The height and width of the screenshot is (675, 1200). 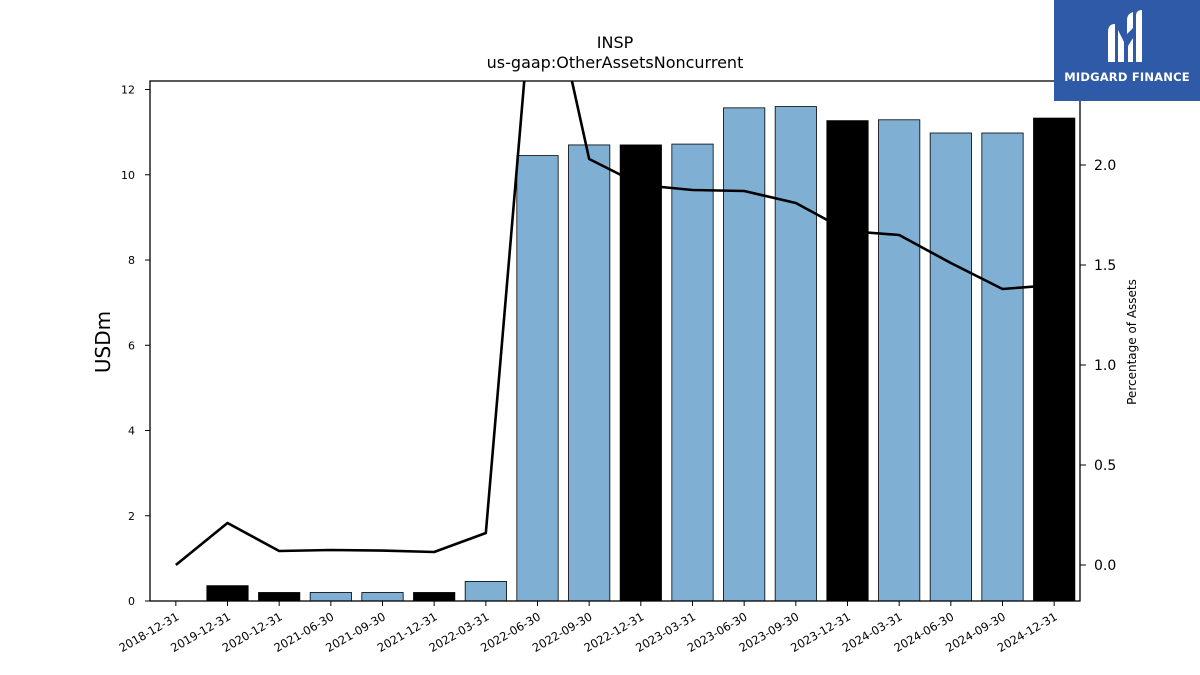 I want to click on y-tick-label: 4, so click(x=131, y=431).